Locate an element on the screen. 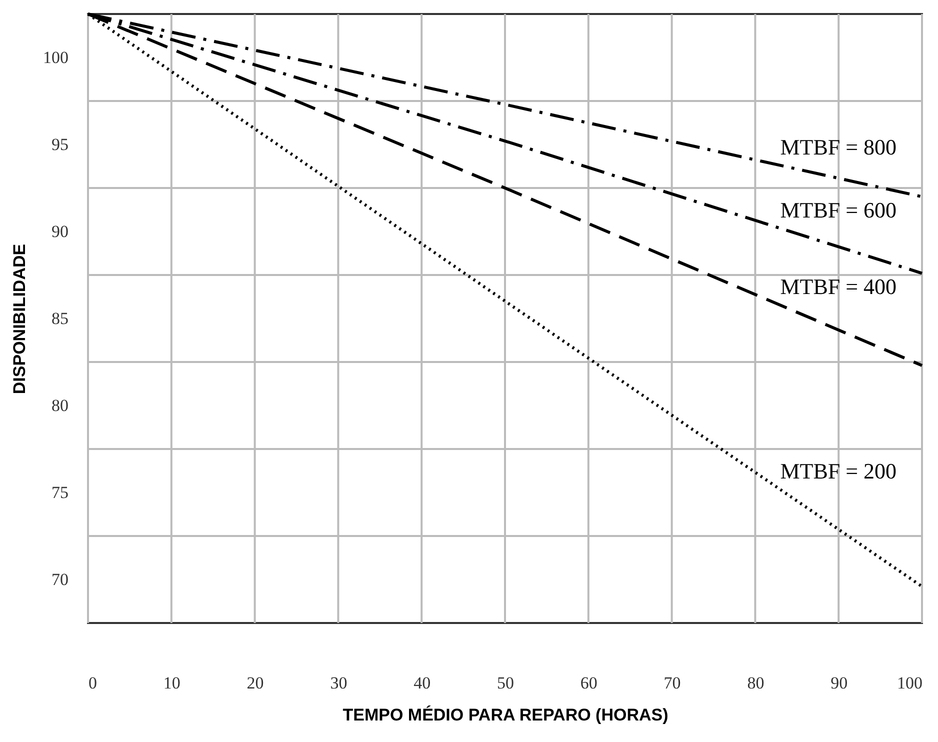  series-label: MTBF = 200 is located at coordinates (838, 471).